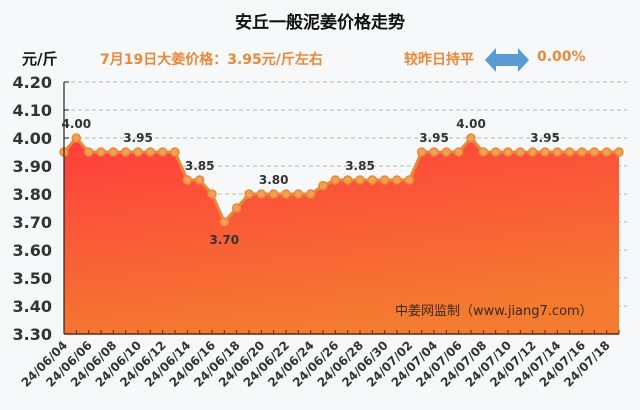 Image resolution: width=640 pixels, height=410 pixels. Describe the element at coordinates (32, 334) in the screenshot. I see `y-tick-label: 3.30` at that location.